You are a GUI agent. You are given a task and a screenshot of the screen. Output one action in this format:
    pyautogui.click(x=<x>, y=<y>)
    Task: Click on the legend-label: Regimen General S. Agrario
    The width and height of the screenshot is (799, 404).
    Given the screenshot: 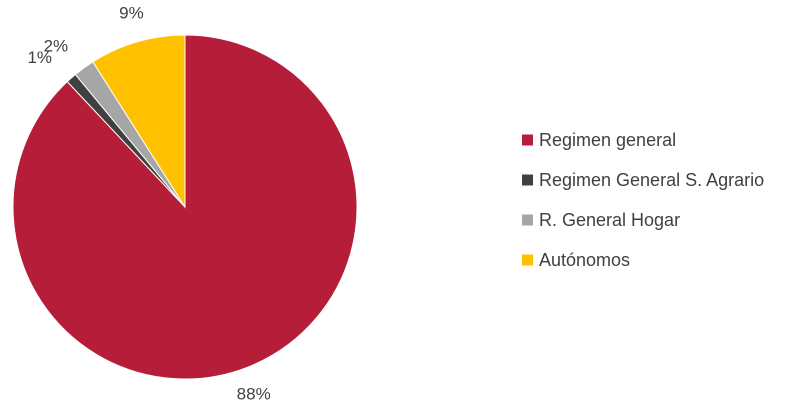 What is the action you would take?
    pyautogui.click(x=651, y=180)
    